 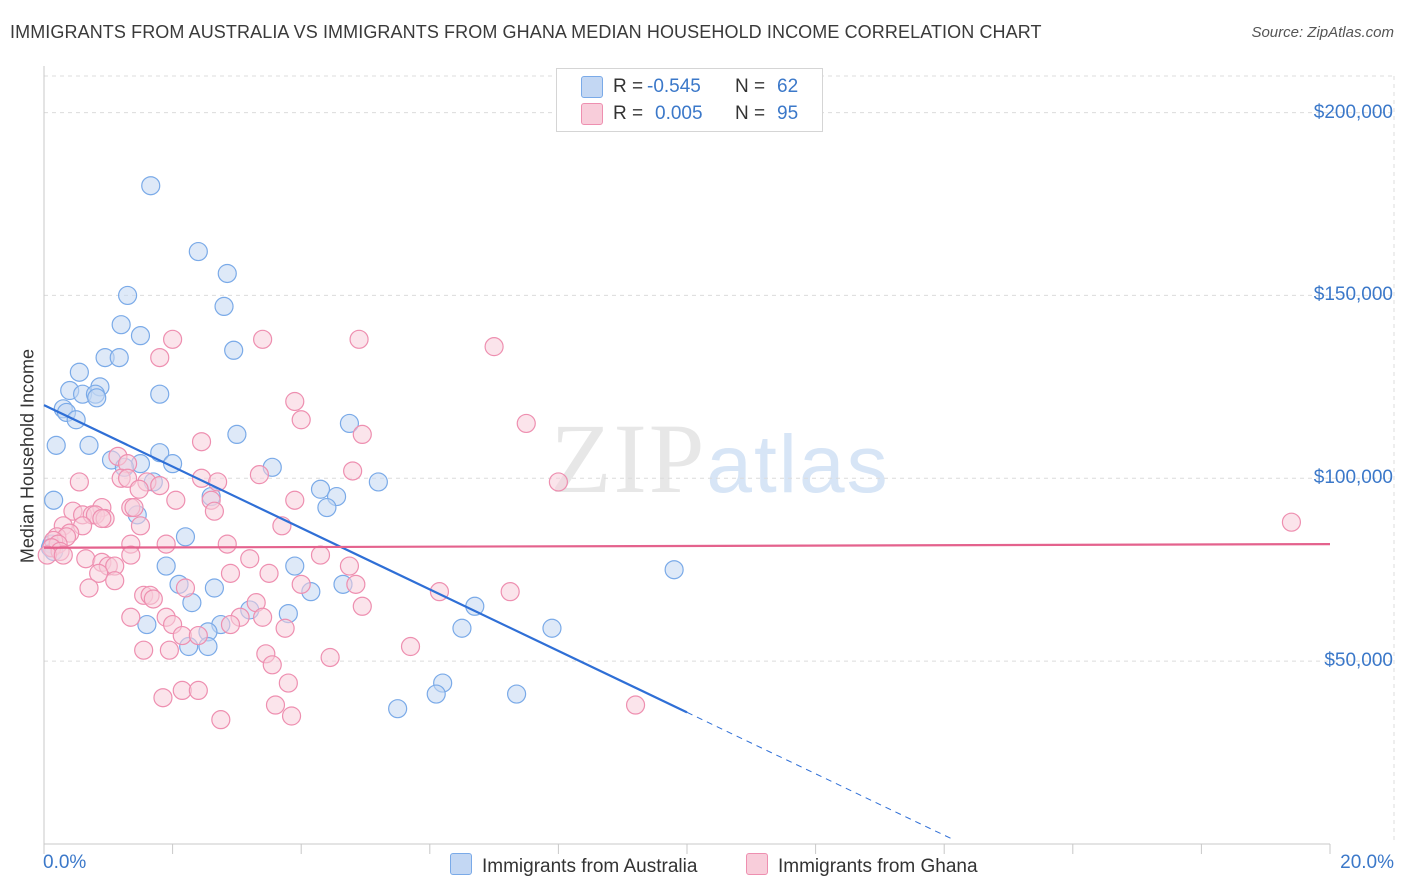 I want to click on chart-source: Source: ZipAtlas.com, so click(x=1322, y=32).